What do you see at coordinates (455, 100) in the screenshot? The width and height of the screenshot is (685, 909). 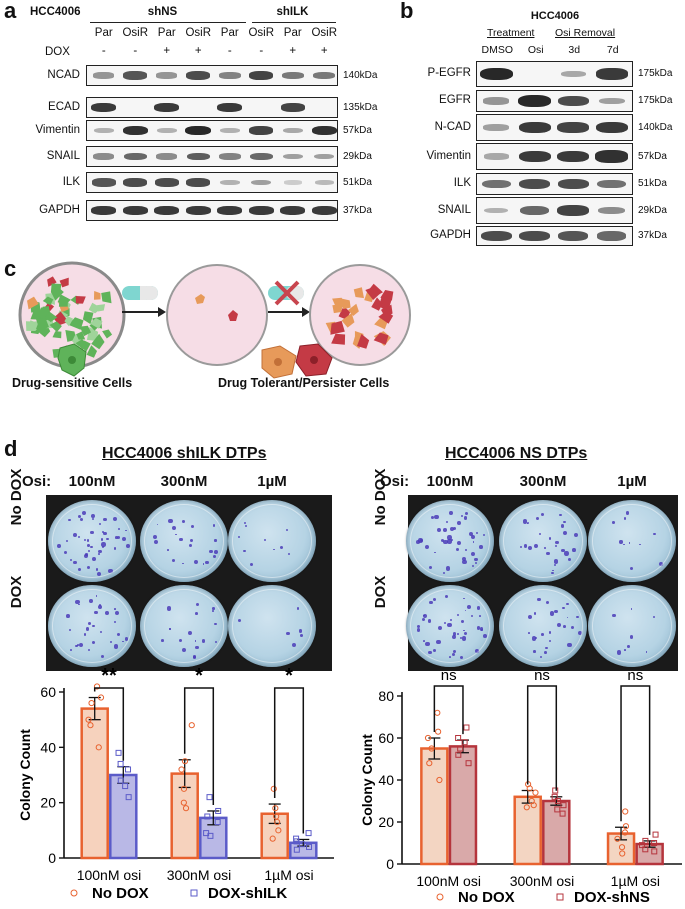 I see `blot-label-b: EGFR` at bounding box center [455, 100].